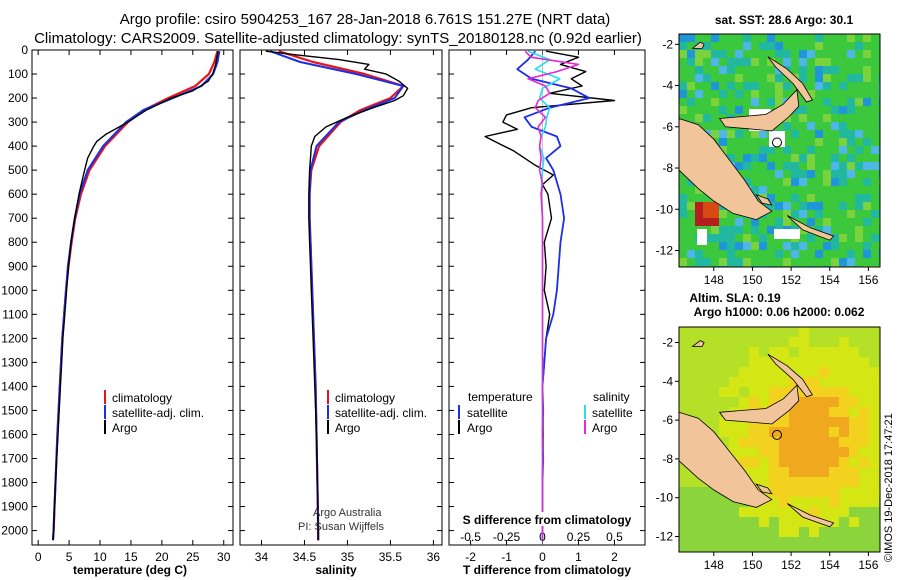 The image size is (900, 580). Describe the element at coordinates (830, 565) in the screenshot. I see `lon-tick-label: 154` at that location.